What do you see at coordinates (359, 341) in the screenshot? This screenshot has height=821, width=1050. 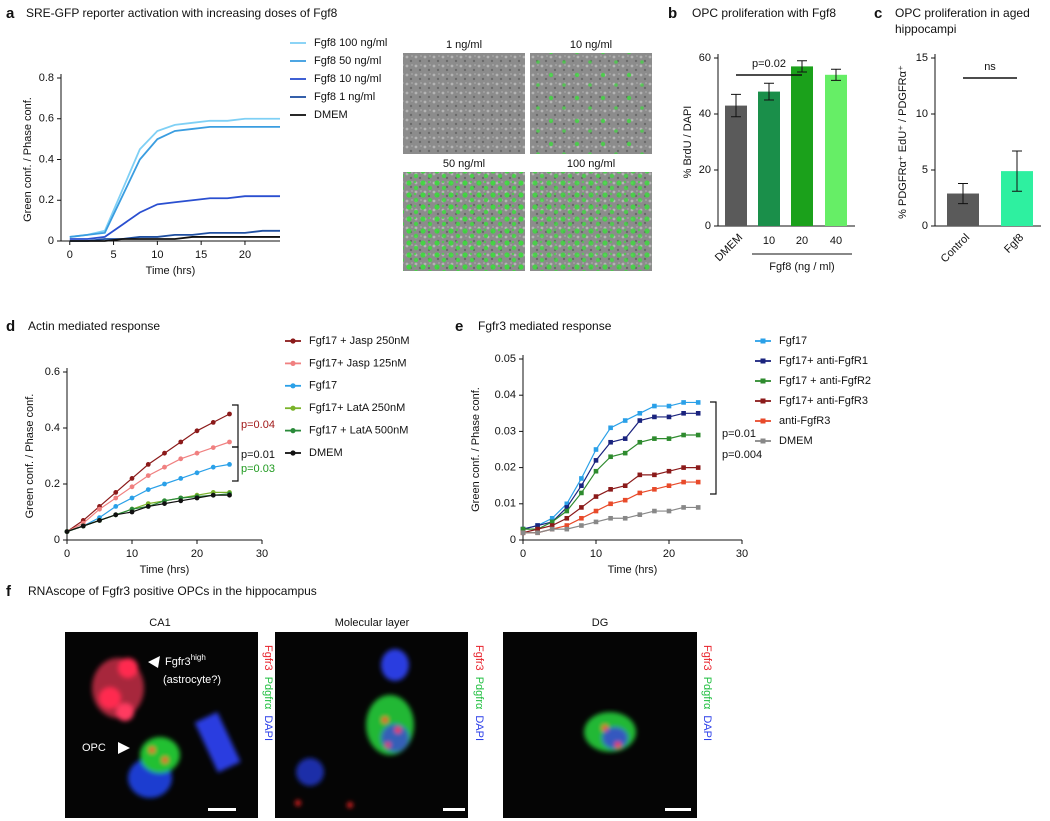 I see `legend-label: Fgf17 + Jasp 250nM` at bounding box center [359, 341].